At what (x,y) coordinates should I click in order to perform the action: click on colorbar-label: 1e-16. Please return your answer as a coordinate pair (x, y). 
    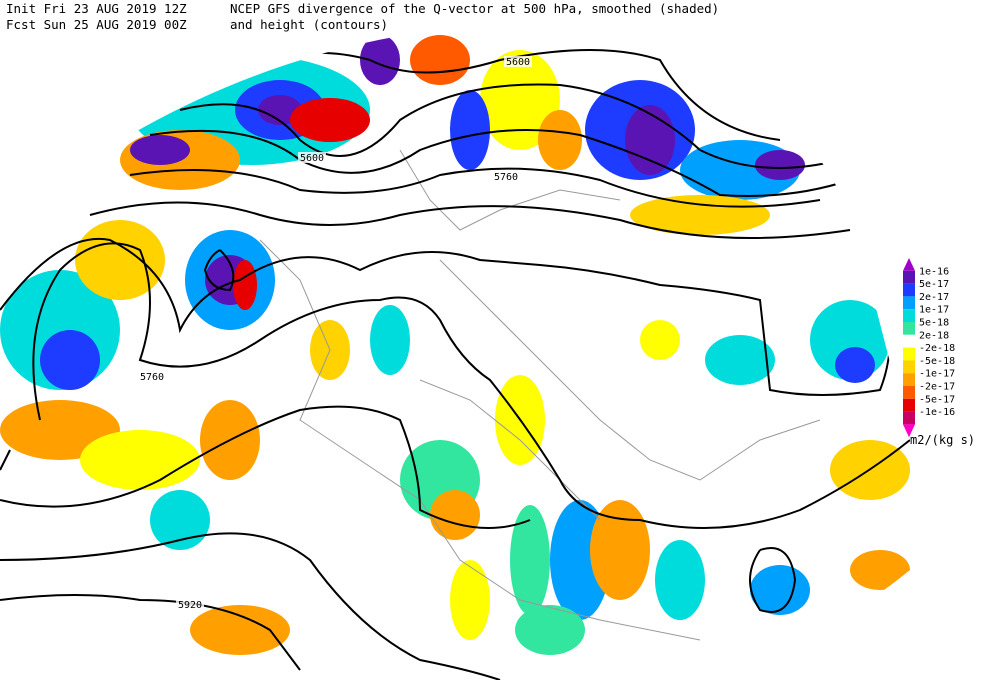
    Looking at the image, I should click on (934, 271).